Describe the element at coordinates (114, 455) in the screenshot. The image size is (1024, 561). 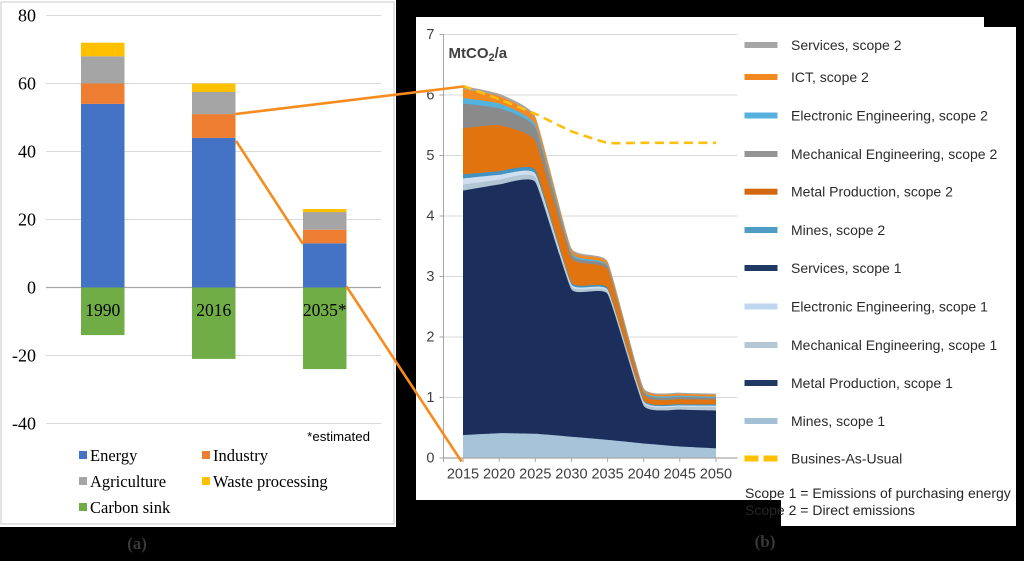
I see `svg-text: Energy` at that location.